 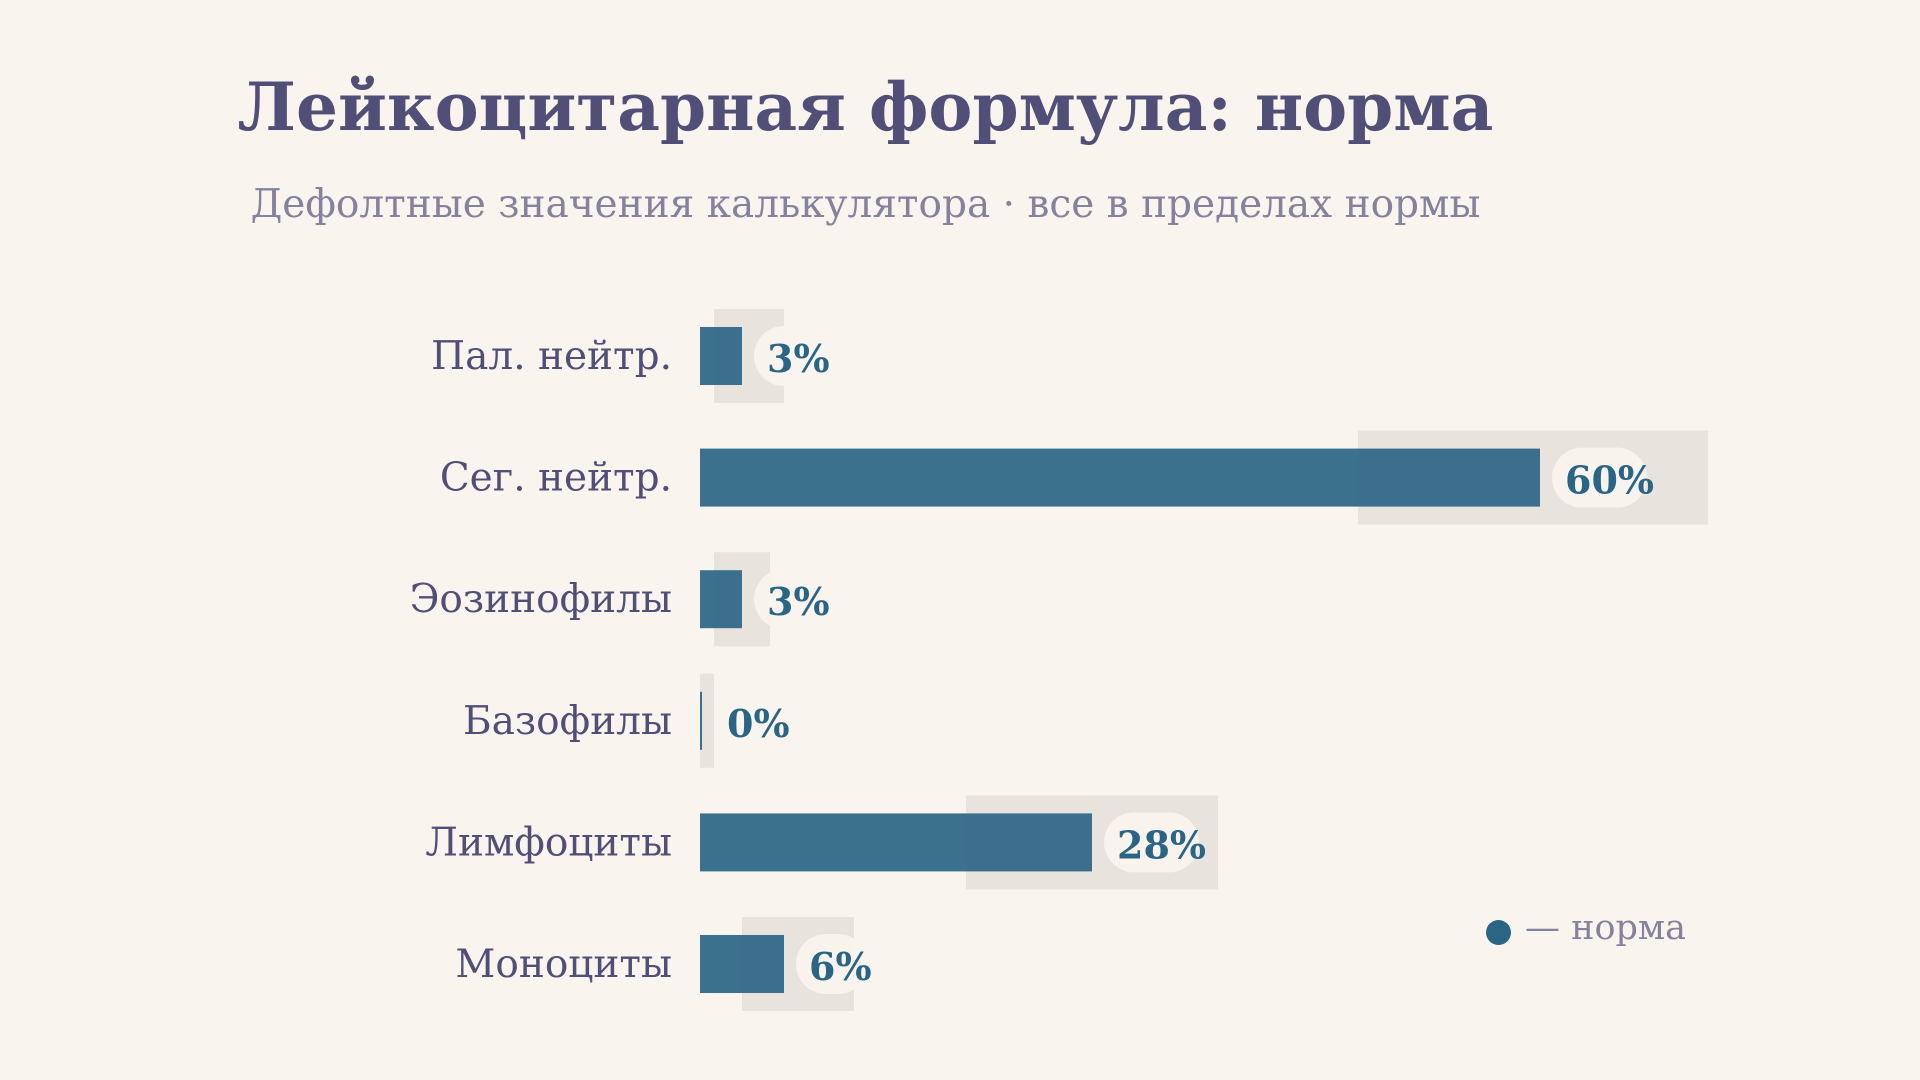 What do you see at coordinates (758, 723) in the screenshot?
I see `value-label: 0%` at bounding box center [758, 723].